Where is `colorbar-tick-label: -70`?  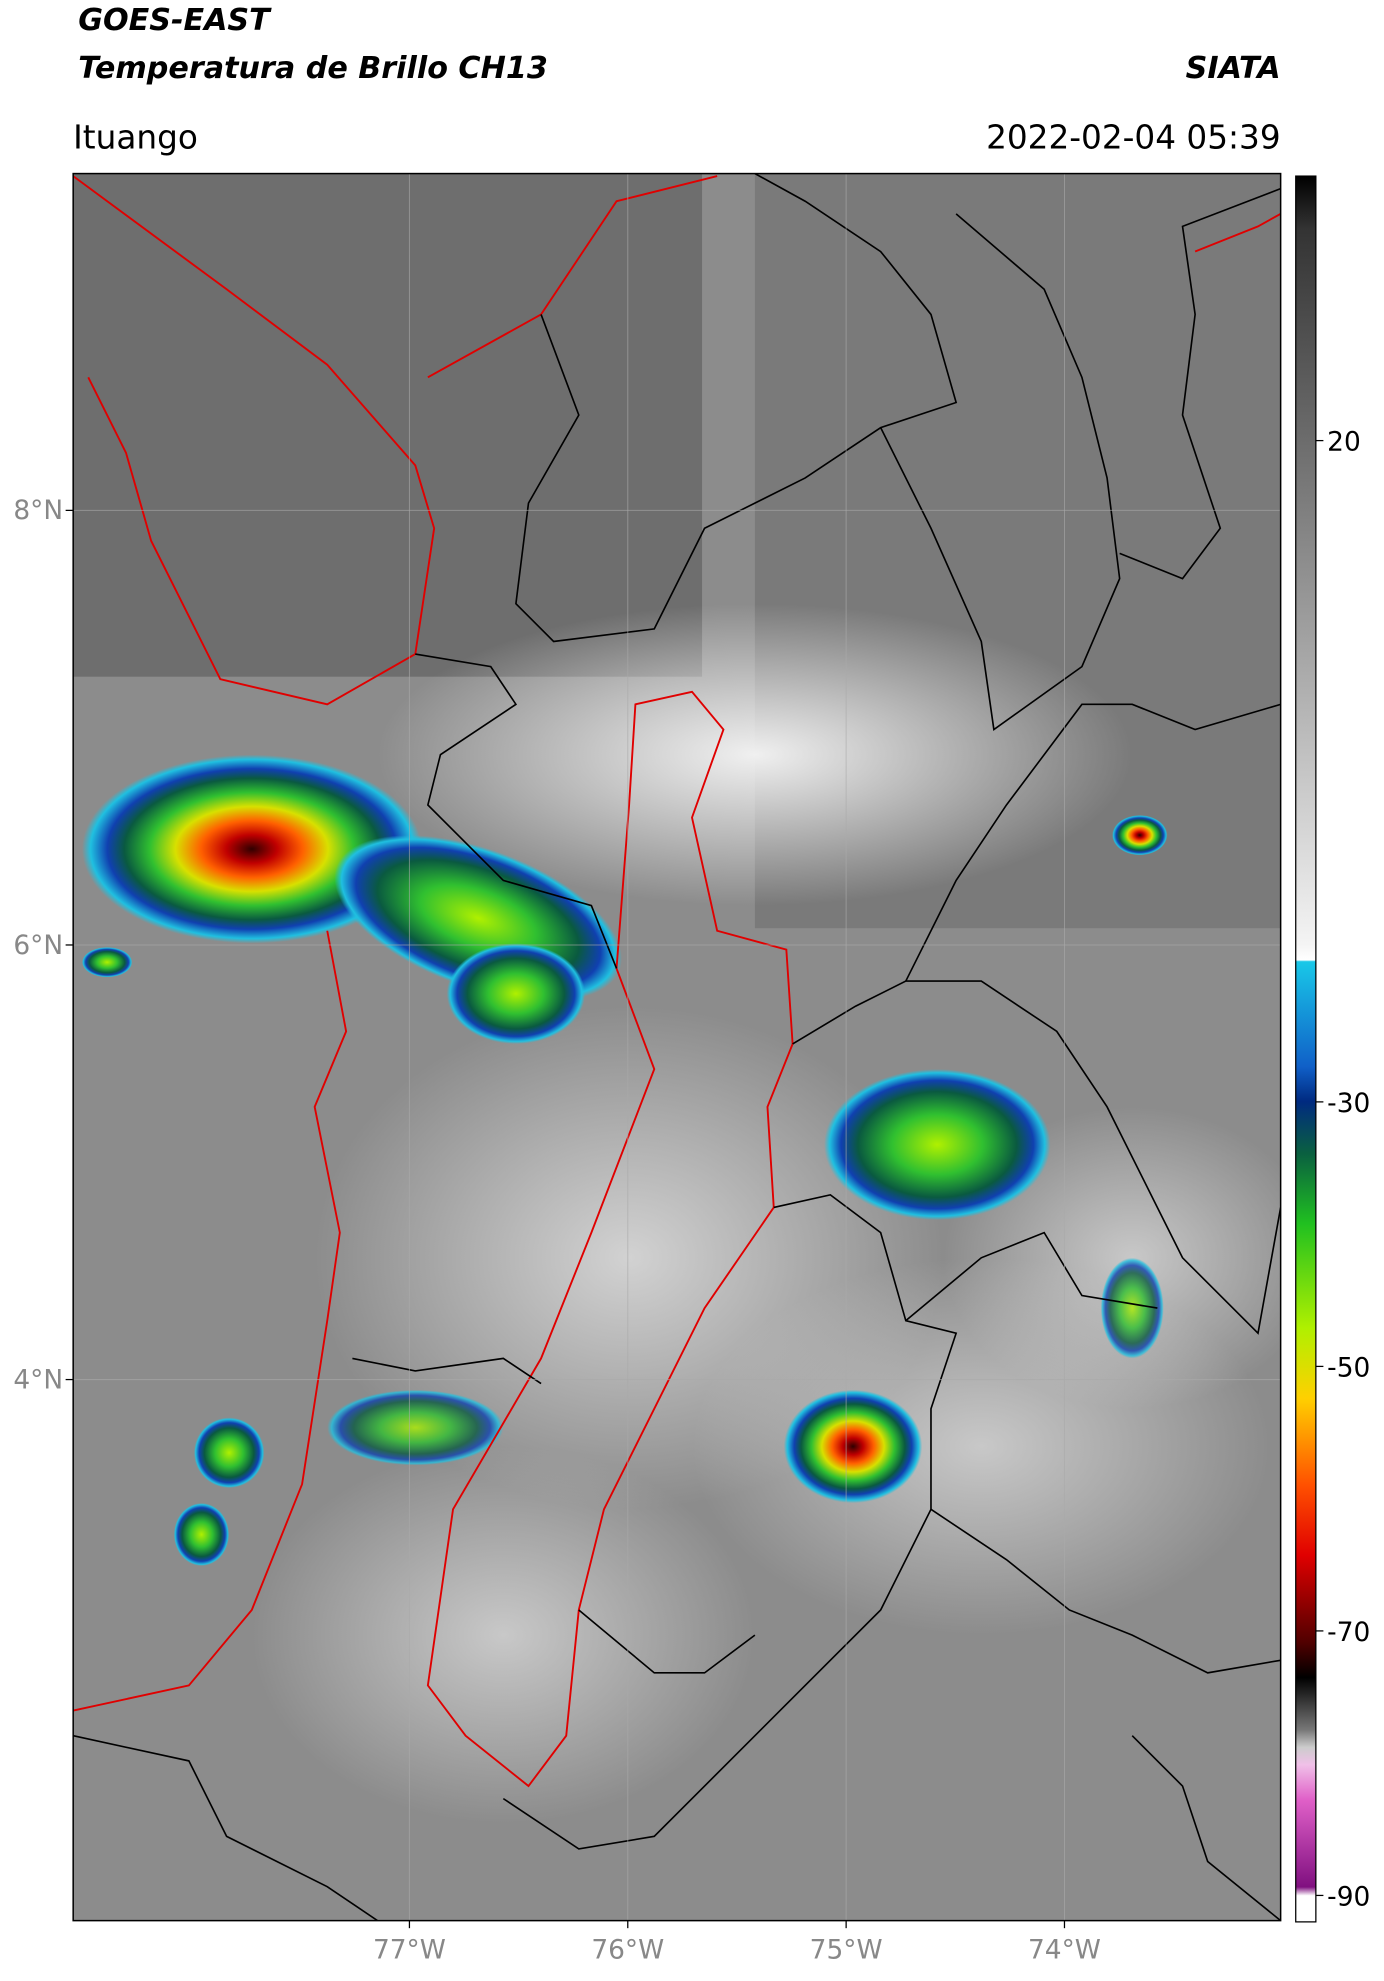 colorbar-tick-label: -70 is located at coordinates (1348, 1632).